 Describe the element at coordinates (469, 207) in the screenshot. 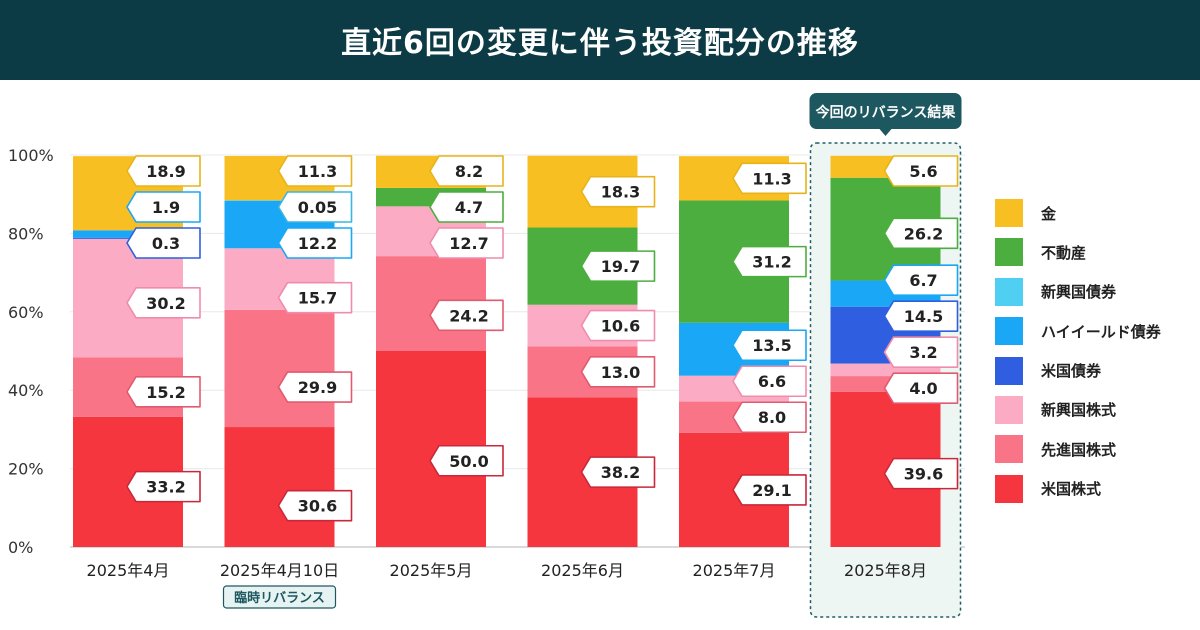

I see `value-label: 4.7` at that location.